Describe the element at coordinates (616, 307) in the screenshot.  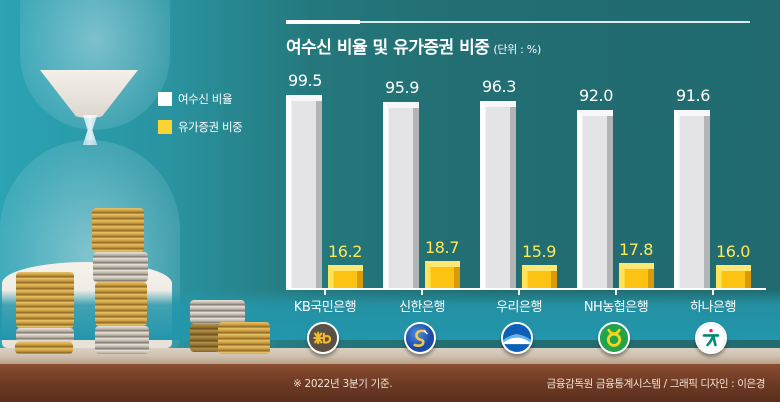
I see `bank-label: NH농협은행` at that location.